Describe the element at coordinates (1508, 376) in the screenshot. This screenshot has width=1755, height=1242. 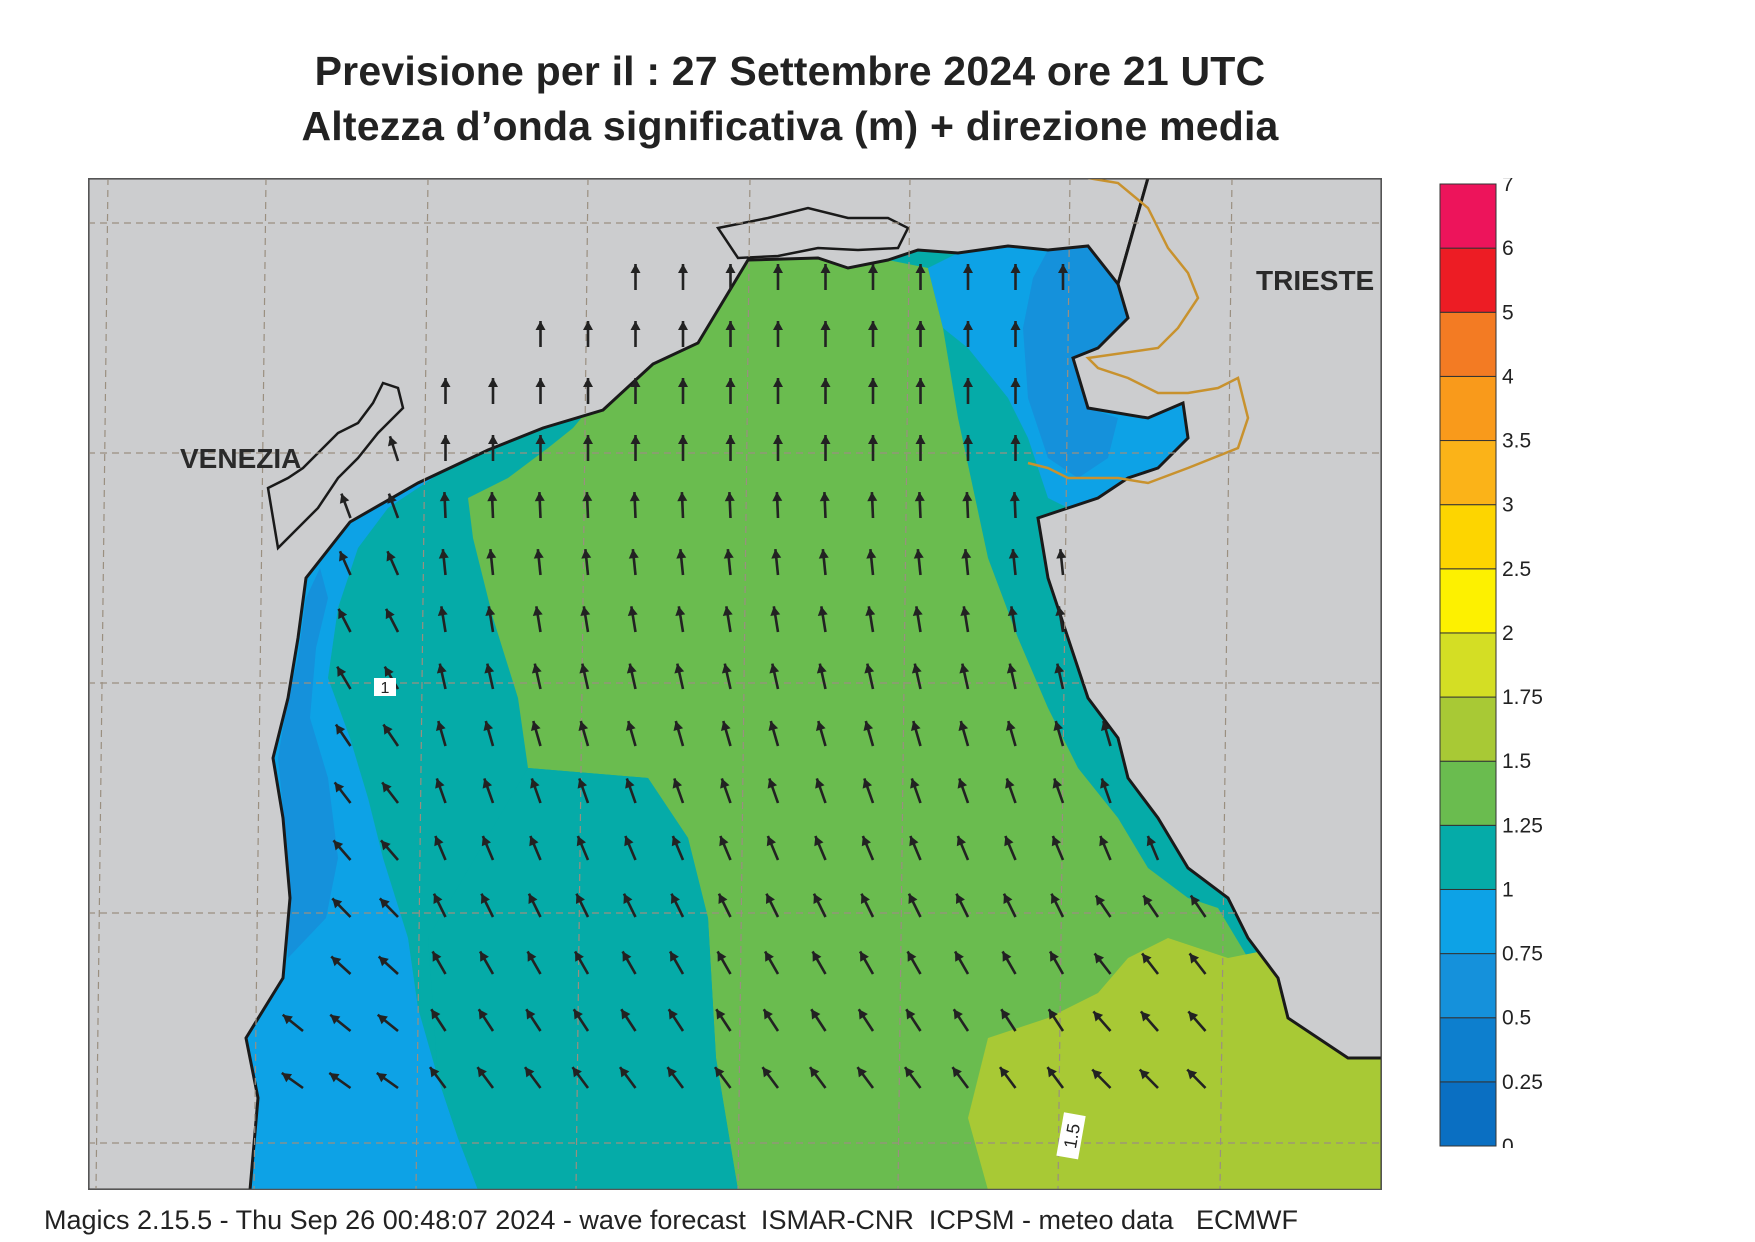
I see `legend-tick-label: 4` at that location.